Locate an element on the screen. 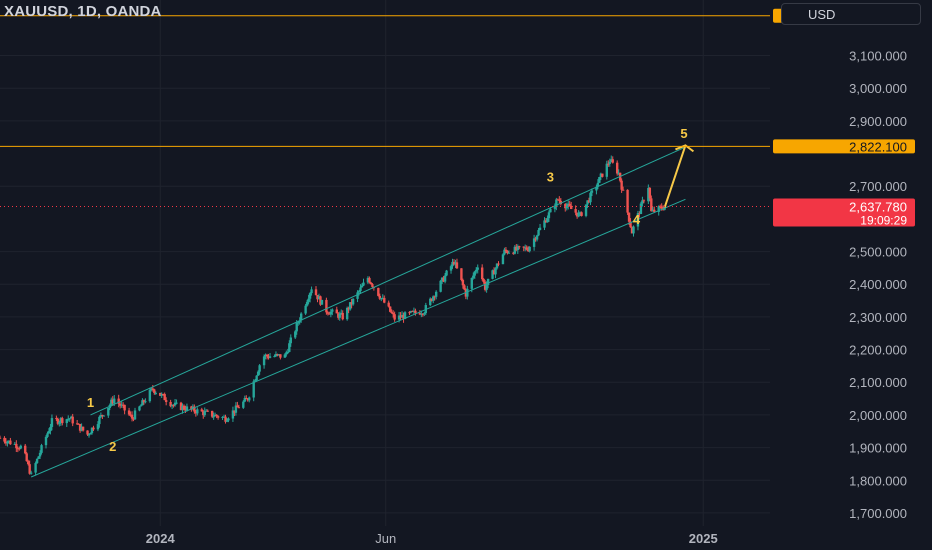 This screenshot has width=932, height=550. price-tick-label: 3,000.000 is located at coordinates (878, 88).